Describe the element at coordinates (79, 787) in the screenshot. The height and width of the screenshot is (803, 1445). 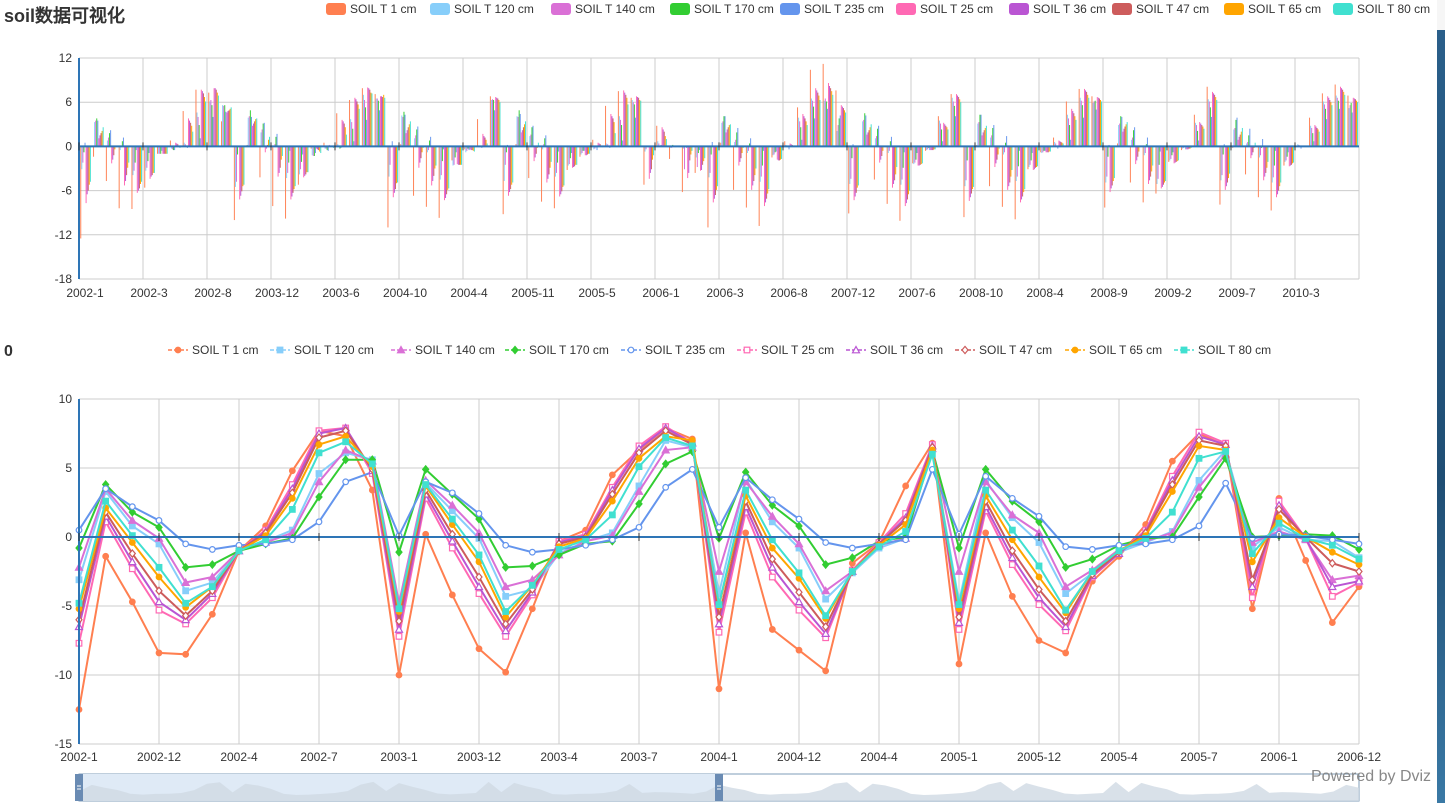
I see `data-zoom-handle-left` at that location.